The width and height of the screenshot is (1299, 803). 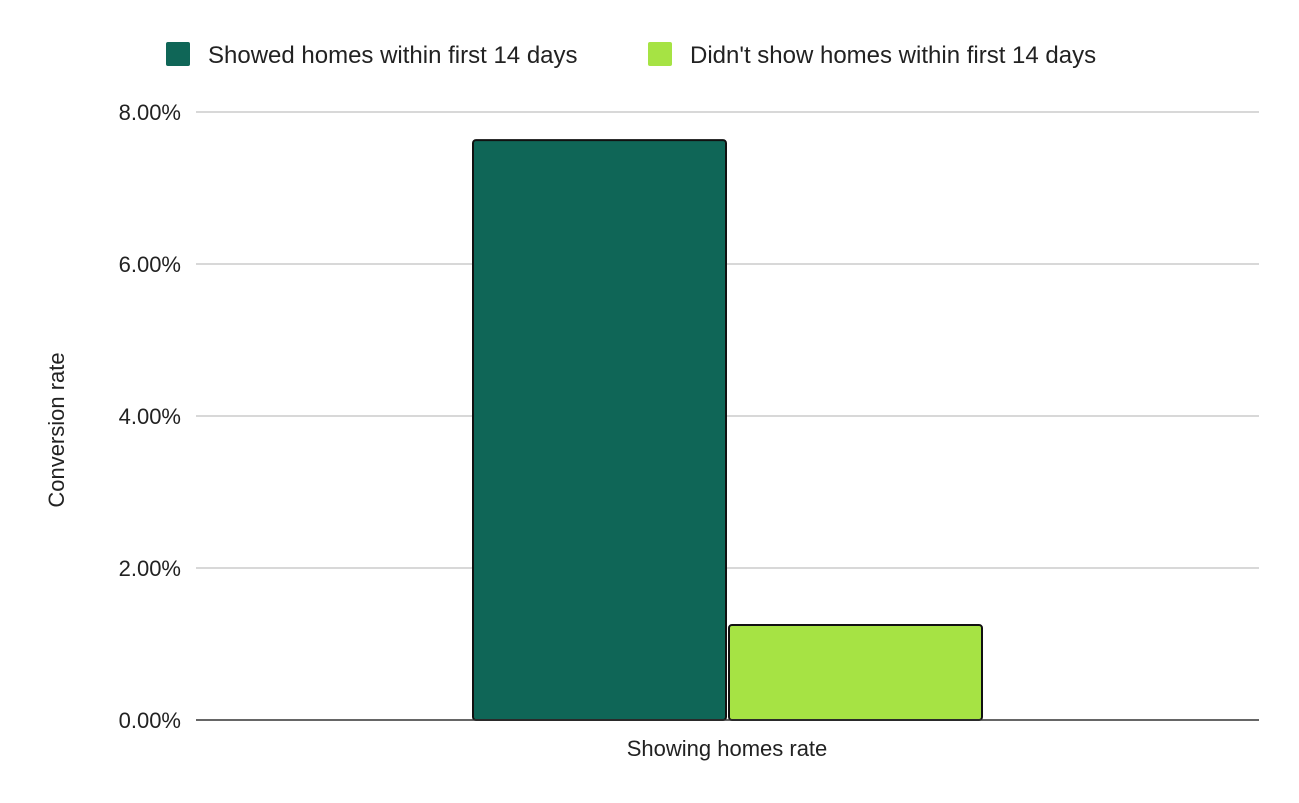 I want to click on x-category-label: Showing homes rate, so click(x=727, y=748).